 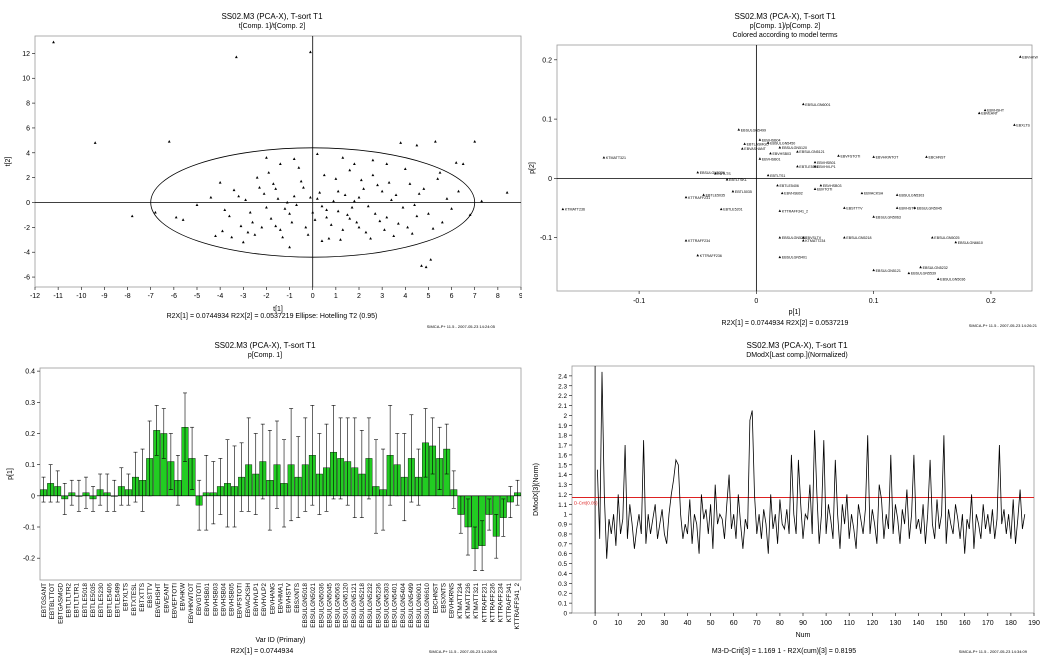 What do you see at coordinates (476, 601) in the screenshot?
I see `category-label: KTMATT321` at bounding box center [476, 601].